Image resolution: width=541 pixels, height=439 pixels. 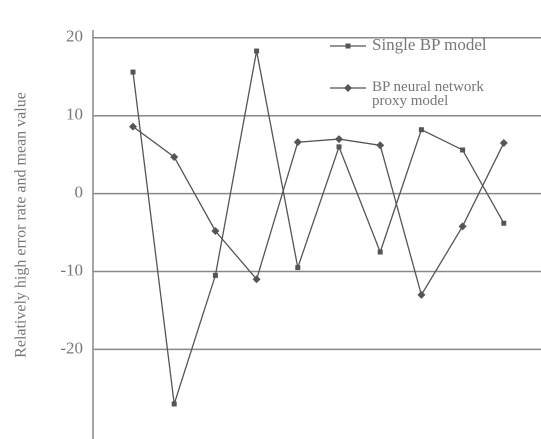 What do you see at coordinates (74, 114) in the screenshot?
I see `y-tick-label: 10` at bounding box center [74, 114].